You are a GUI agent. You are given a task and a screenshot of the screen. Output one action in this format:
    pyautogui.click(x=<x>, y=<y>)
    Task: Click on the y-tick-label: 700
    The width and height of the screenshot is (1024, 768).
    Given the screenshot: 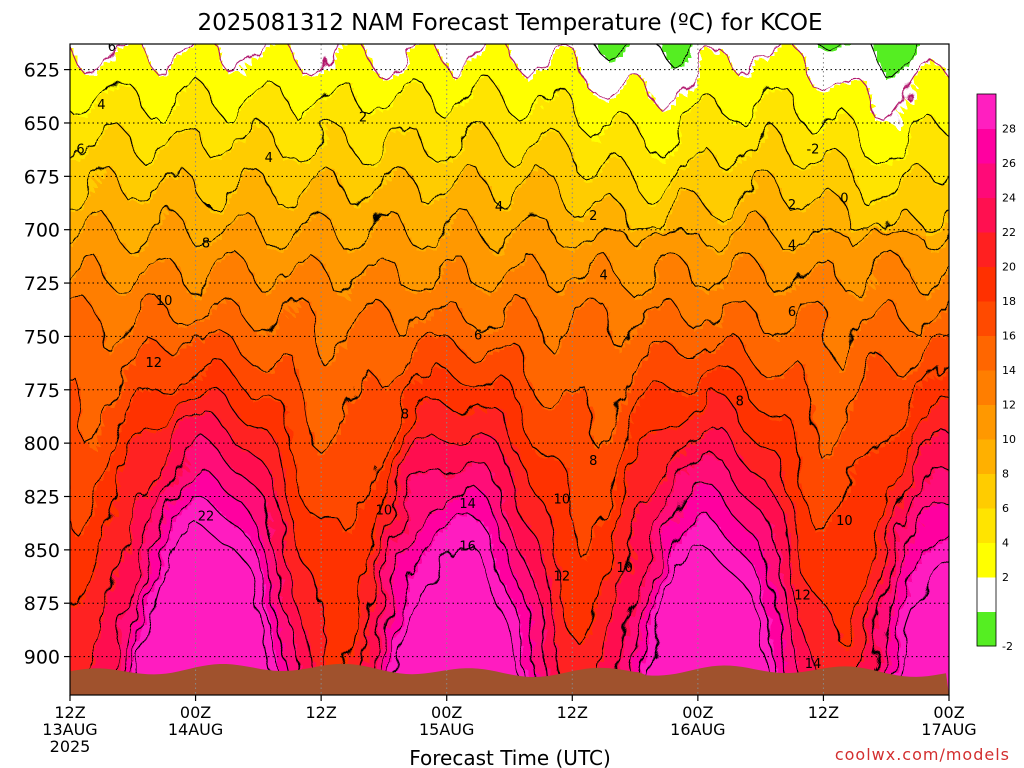 What is the action you would take?
    pyautogui.click(x=42, y=231)
    